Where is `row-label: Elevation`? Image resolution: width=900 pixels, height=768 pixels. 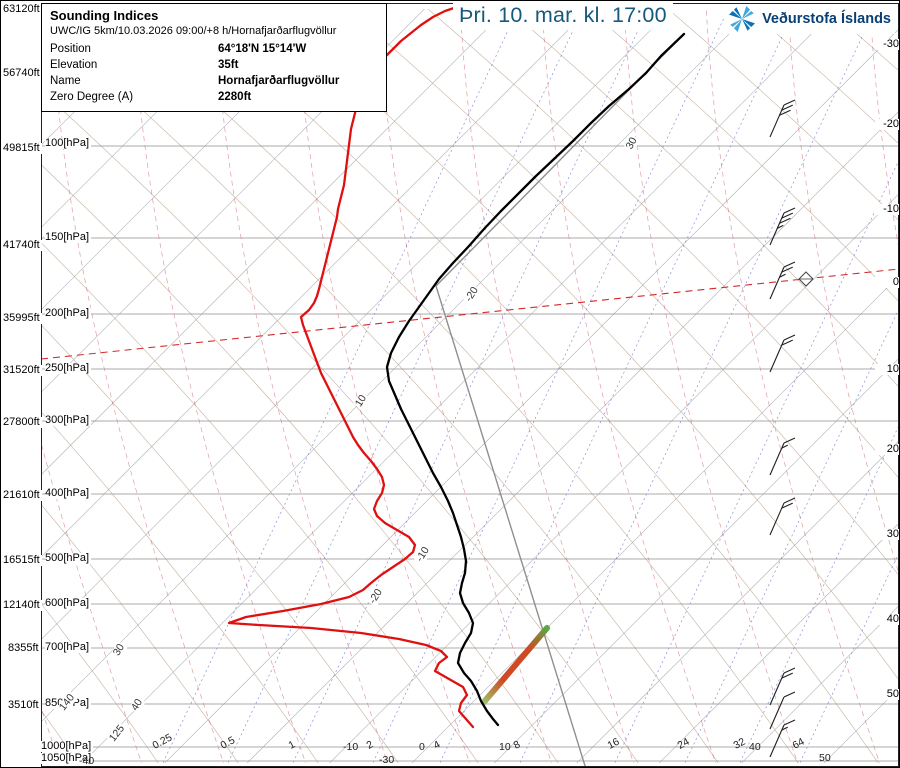 row-label: Elevation is located at coordinates (74, 65).